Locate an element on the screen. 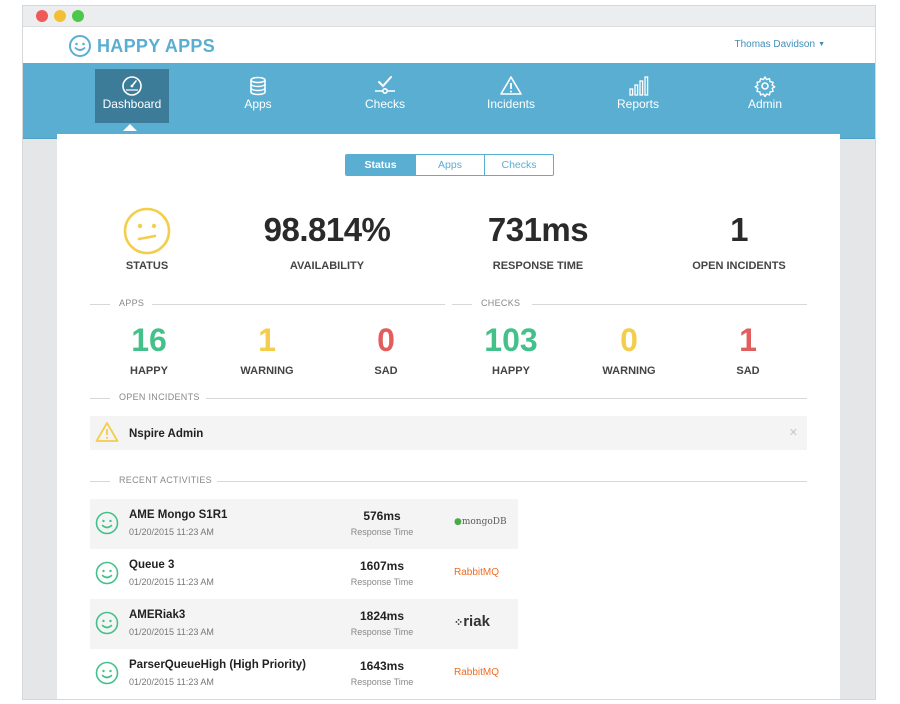 This screenshot has height=704, width=900. tab-apps: Apps is located at coordinates (449, 165).